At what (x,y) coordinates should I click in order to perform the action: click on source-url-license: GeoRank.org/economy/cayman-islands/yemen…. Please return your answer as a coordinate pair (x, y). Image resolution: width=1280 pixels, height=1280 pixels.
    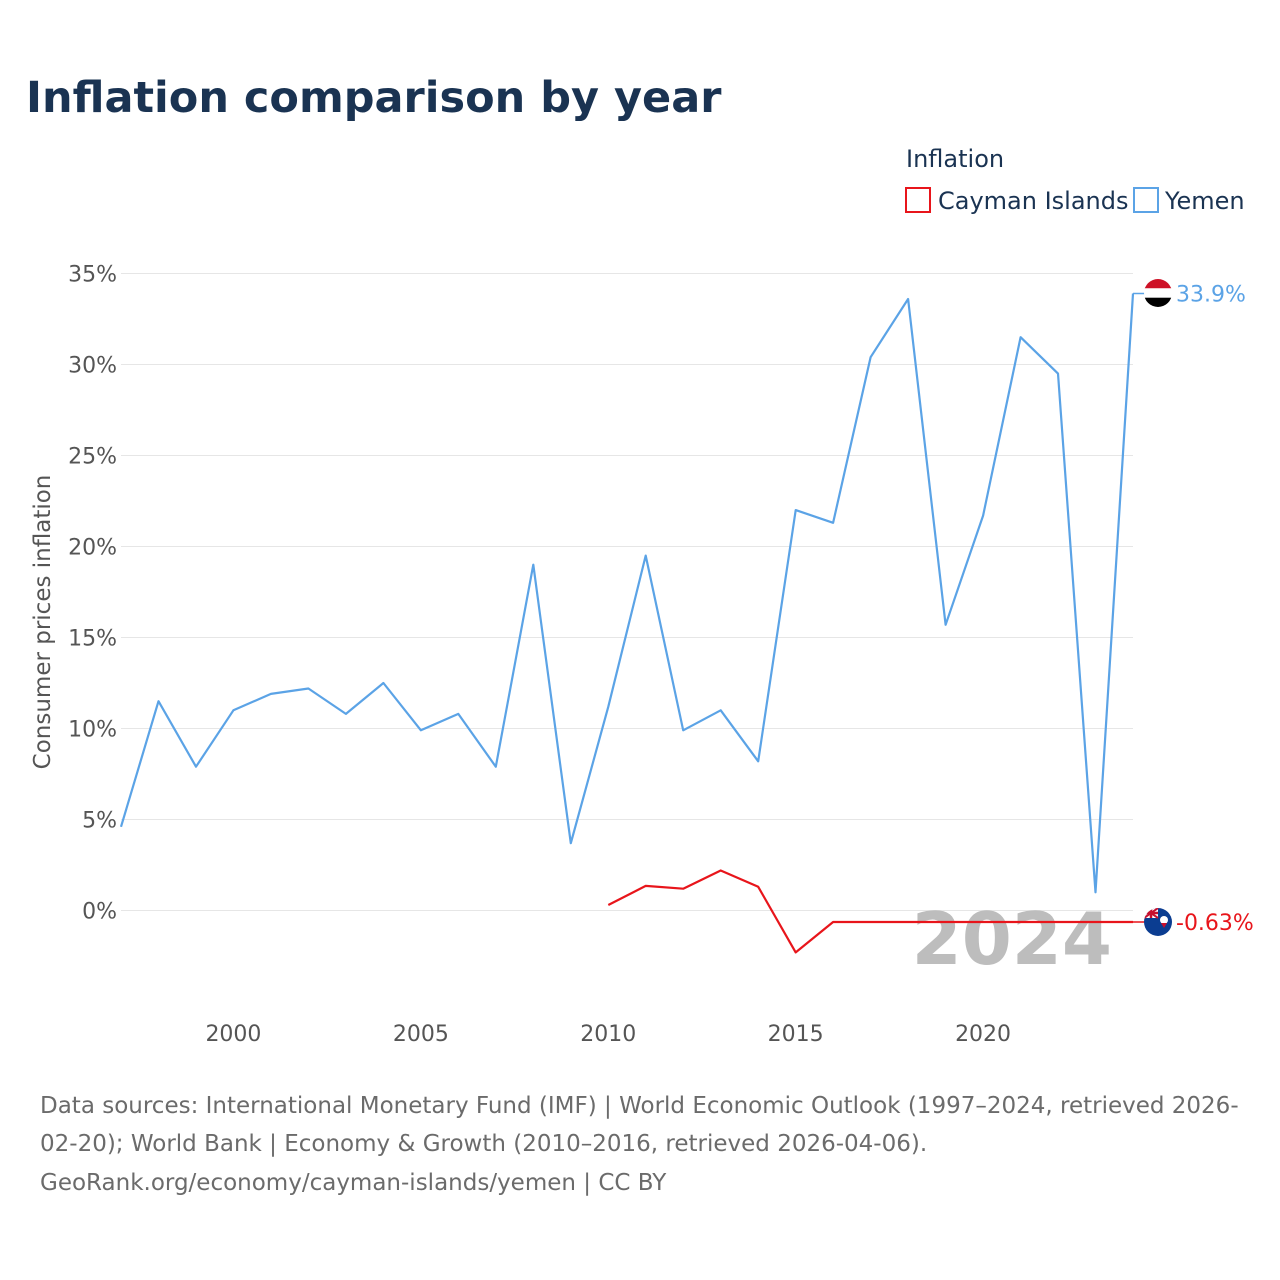
    Looking at the image, I should click on (353, 1183).